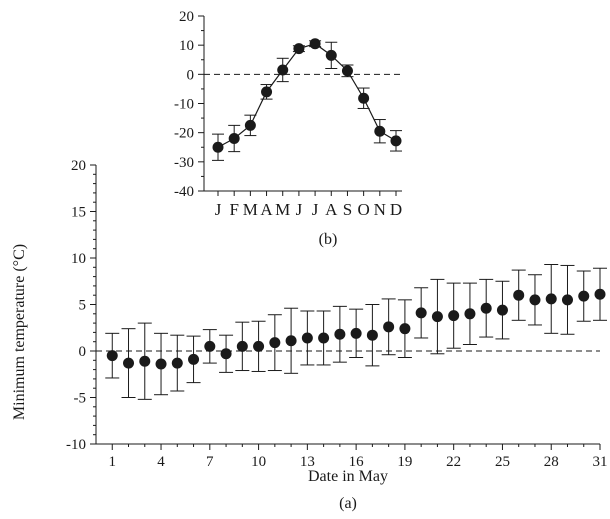 This screenshot has width=610, height=519. I want to click on inset-y-tick-labels: -40 -30 -20 -10 0 10 20, so click(184, 104).